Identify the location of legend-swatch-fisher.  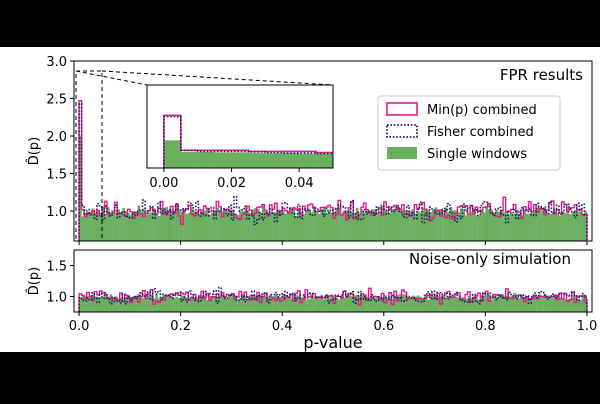
(402, 131).